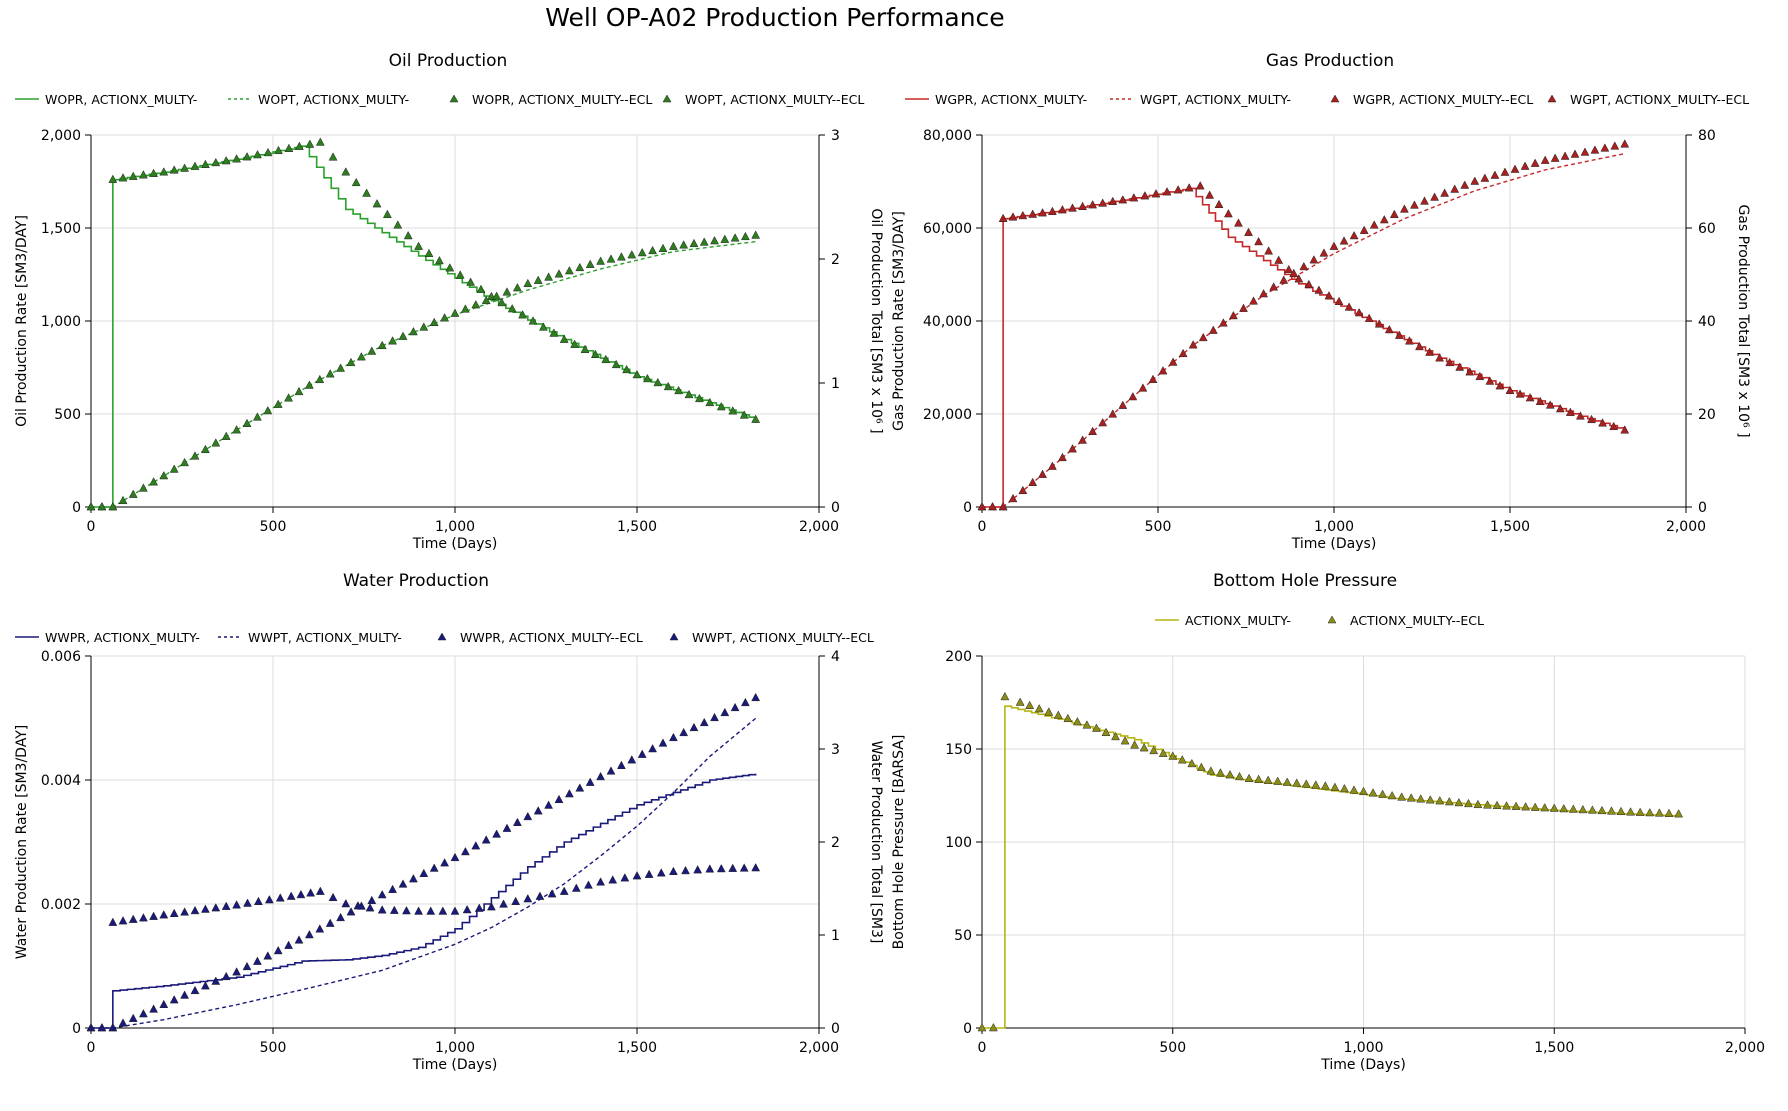 Image resolution: width=1788 pixels, height=1111 pixels. What do you see at coordinates (835, 136) in the screenshot?
I see `y2-tick-label: 3` at bounding box center [835, 136].